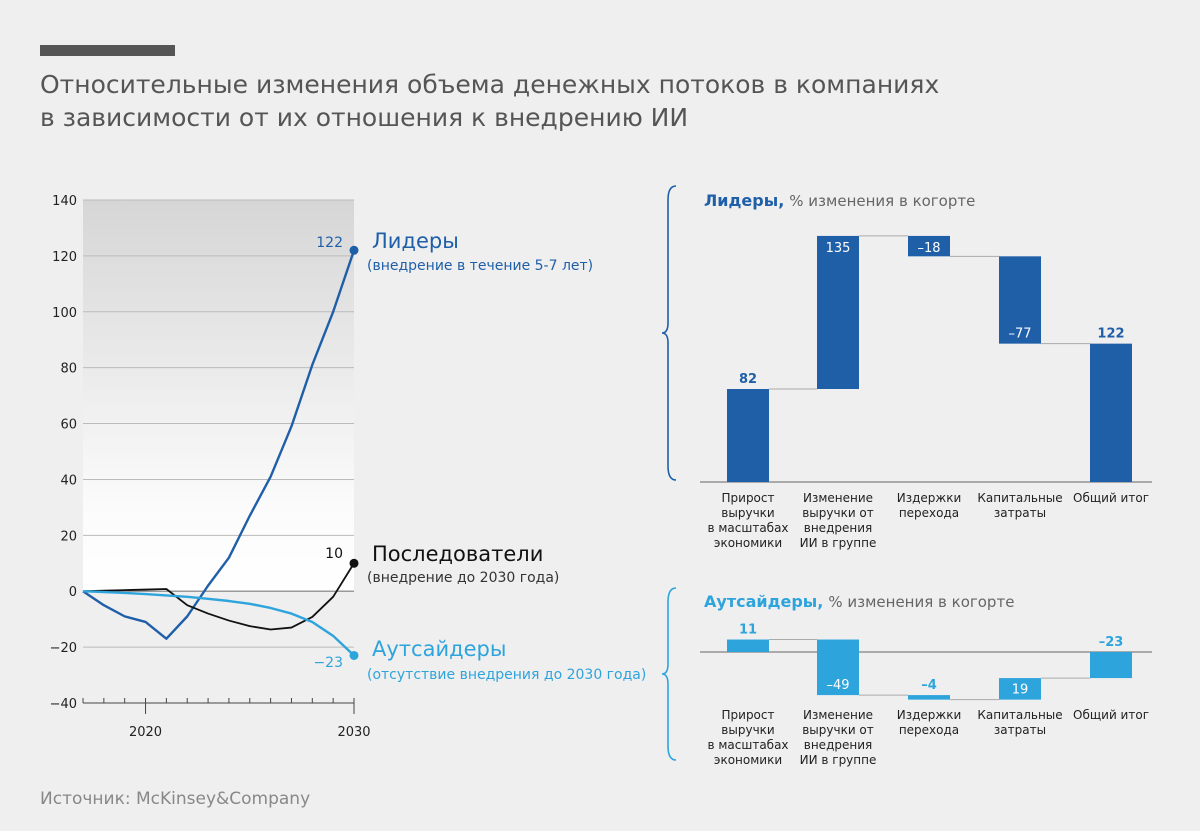 The height and width of the screenshot is (831, 1200). I want to click on y-tick-label: −20, so click(63, 648).